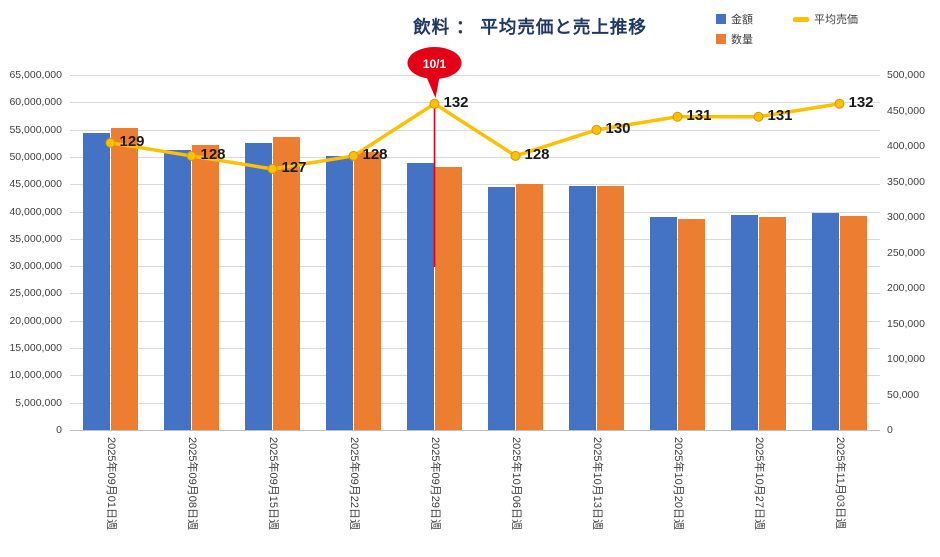  What do you see at coordinates (35, 293) in the screenshot?
I see `left-axis-tick-label: 25,000,000` at bounding box center [35, 293].